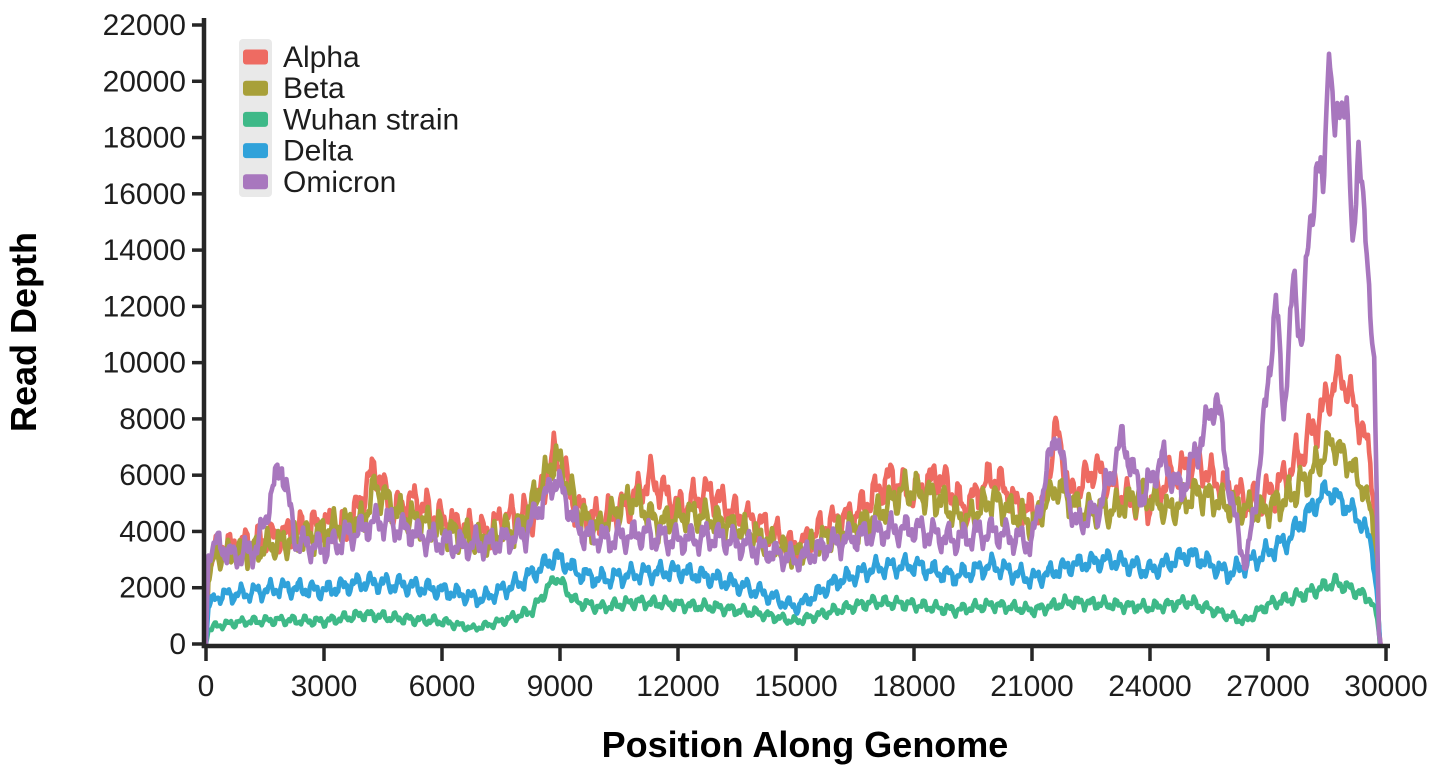  What do you see at coordinates (442, 686) in the screenshot?
I see `x-tick-label: 6000` at bounding box center [442, 686].